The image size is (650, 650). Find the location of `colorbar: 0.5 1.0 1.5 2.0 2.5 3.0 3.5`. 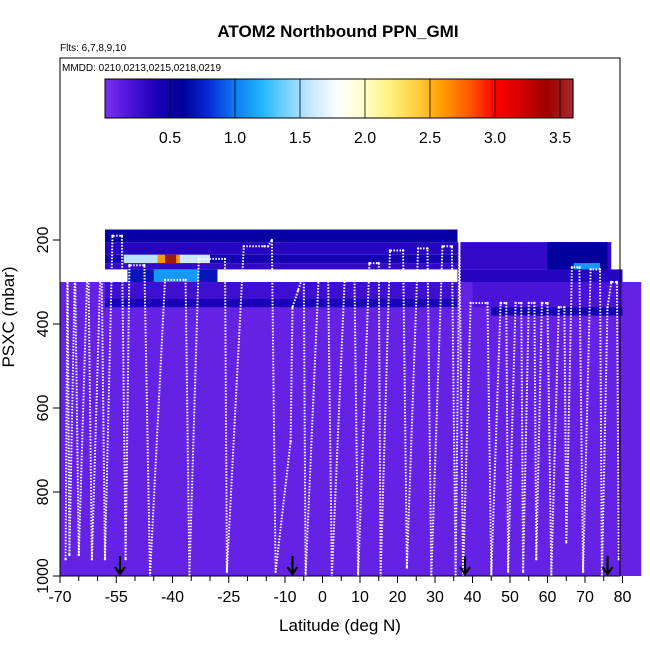

colorbar: 0.5 1.0 1.5 2.0 2.5 3.0 3.5 is located at coordinates (339, 112).